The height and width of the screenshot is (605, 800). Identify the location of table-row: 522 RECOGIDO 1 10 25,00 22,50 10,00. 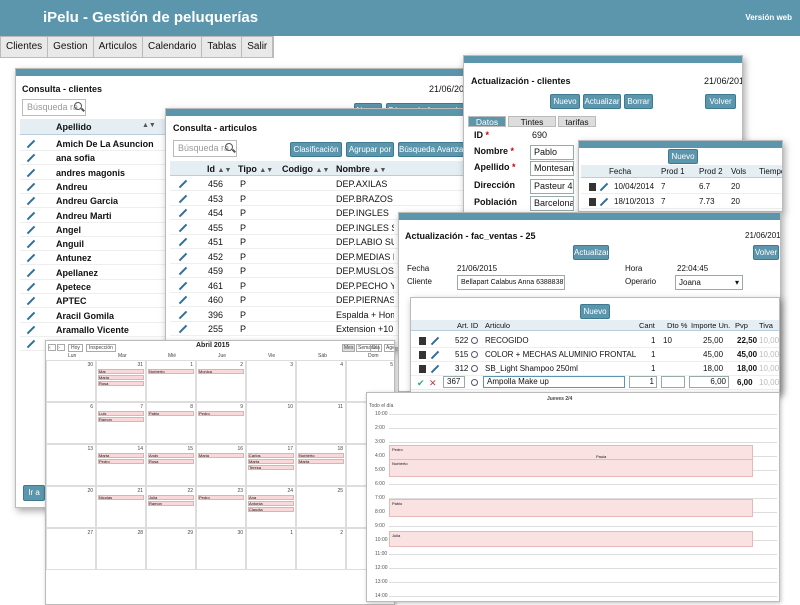
(595, 341).